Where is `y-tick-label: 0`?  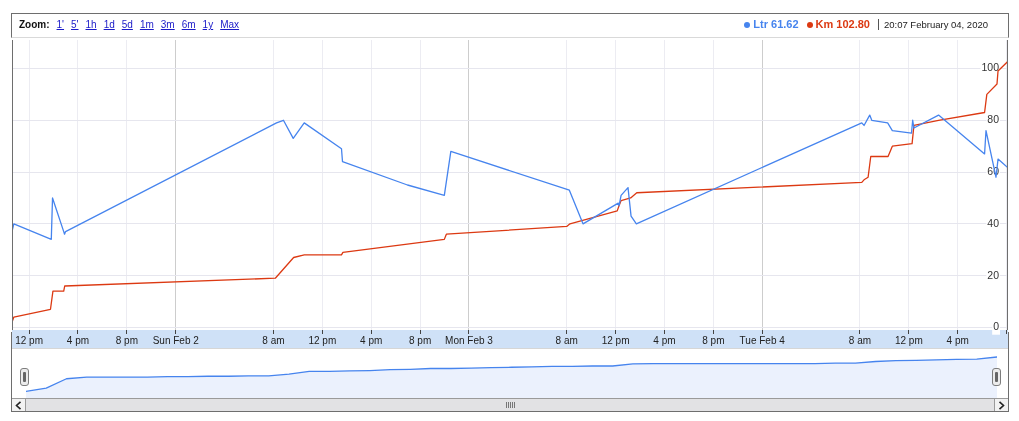
y-tick-label: 0 is located at coordinates (996, 326).